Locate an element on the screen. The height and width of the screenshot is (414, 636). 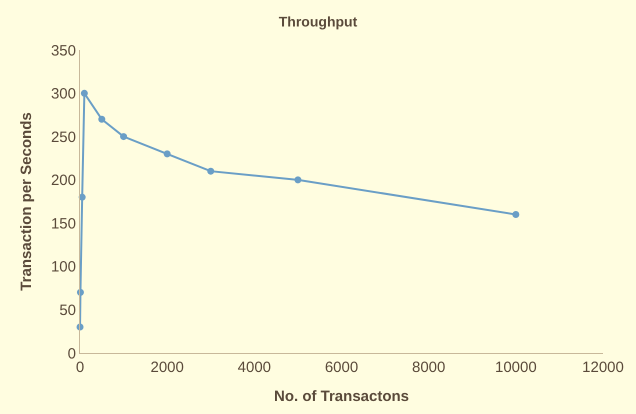
y-tick-label: 100 is located at coordinates (63, 267).